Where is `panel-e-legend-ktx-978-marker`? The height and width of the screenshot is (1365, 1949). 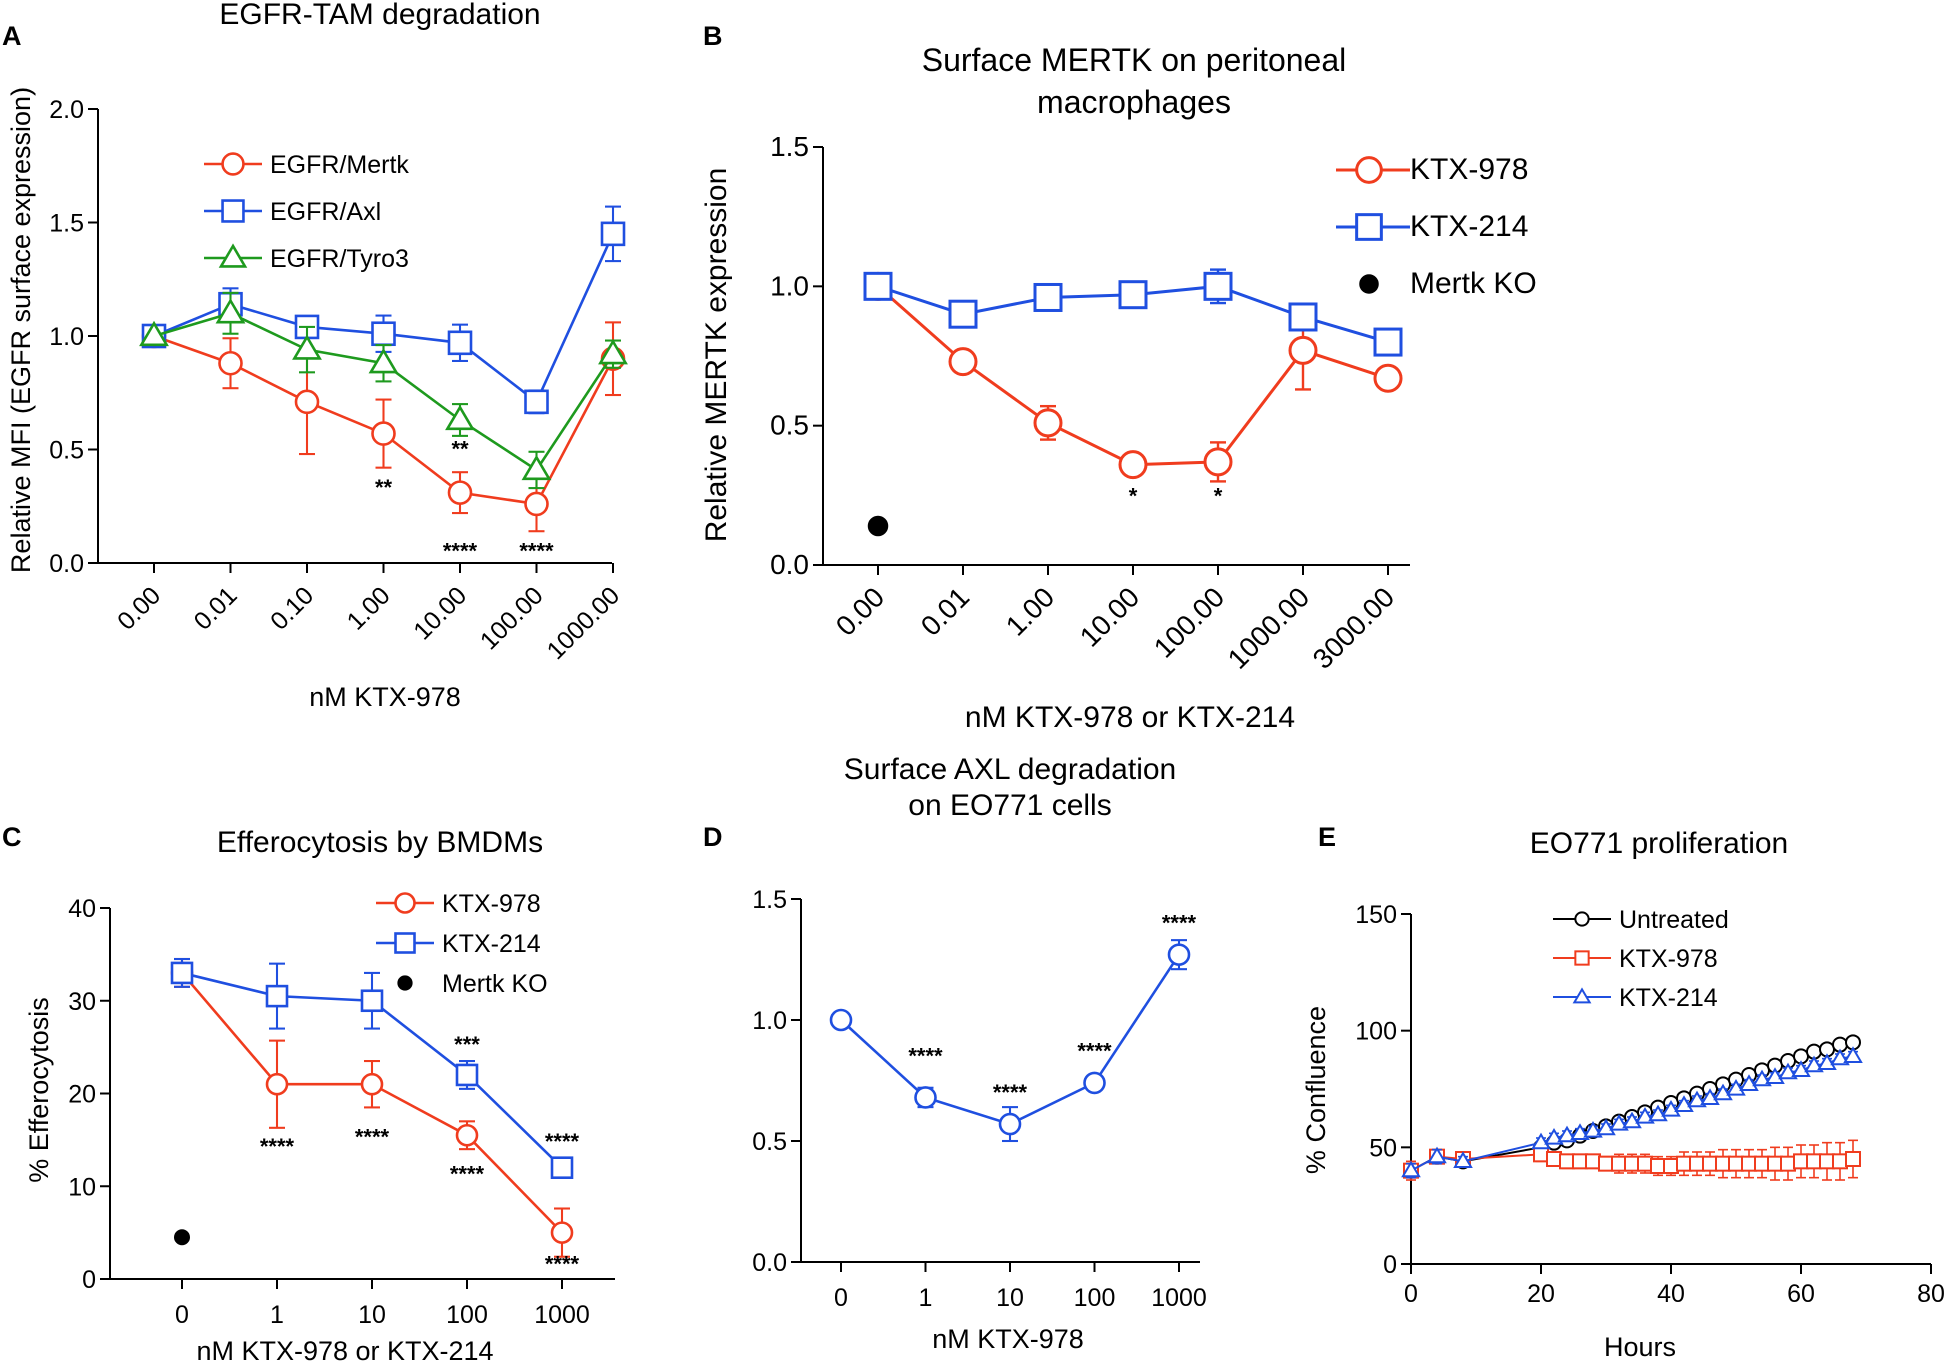
panel-e-legend-ktx-978-marker is located at coordinates (1582, 958).